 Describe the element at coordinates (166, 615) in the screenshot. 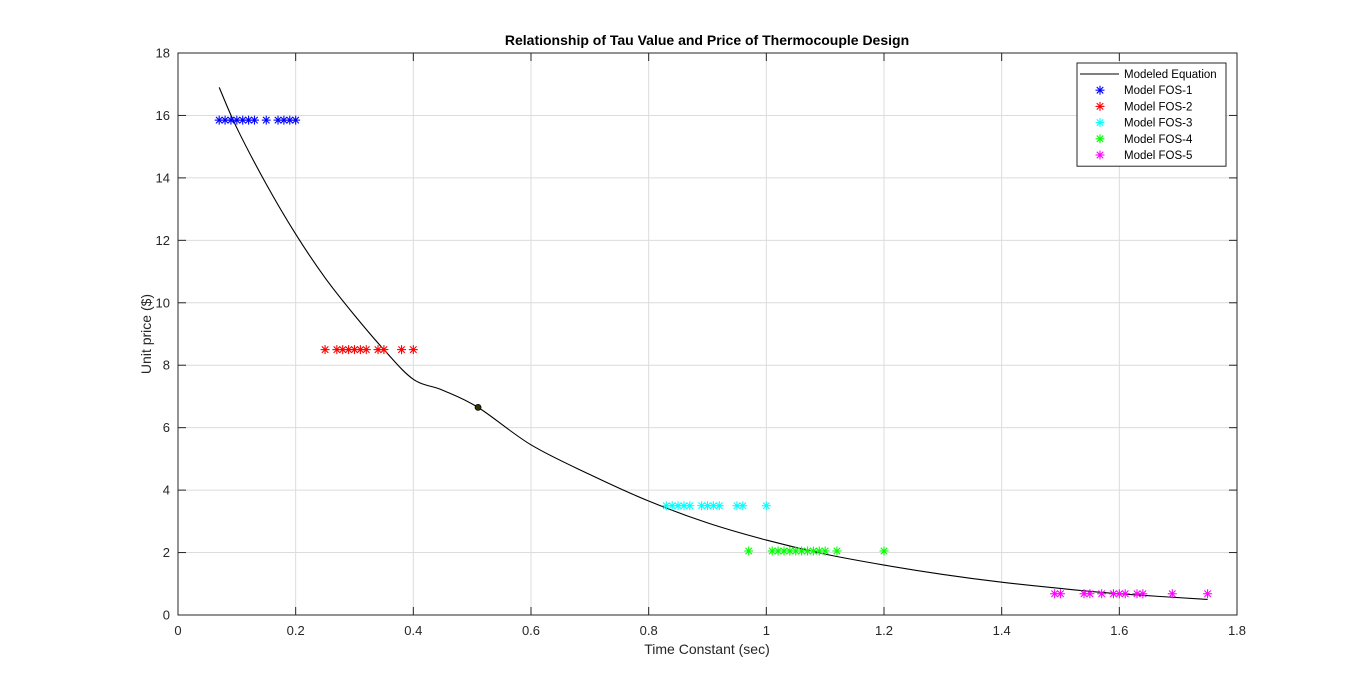

I see `y-tick-label: 0` at that location.